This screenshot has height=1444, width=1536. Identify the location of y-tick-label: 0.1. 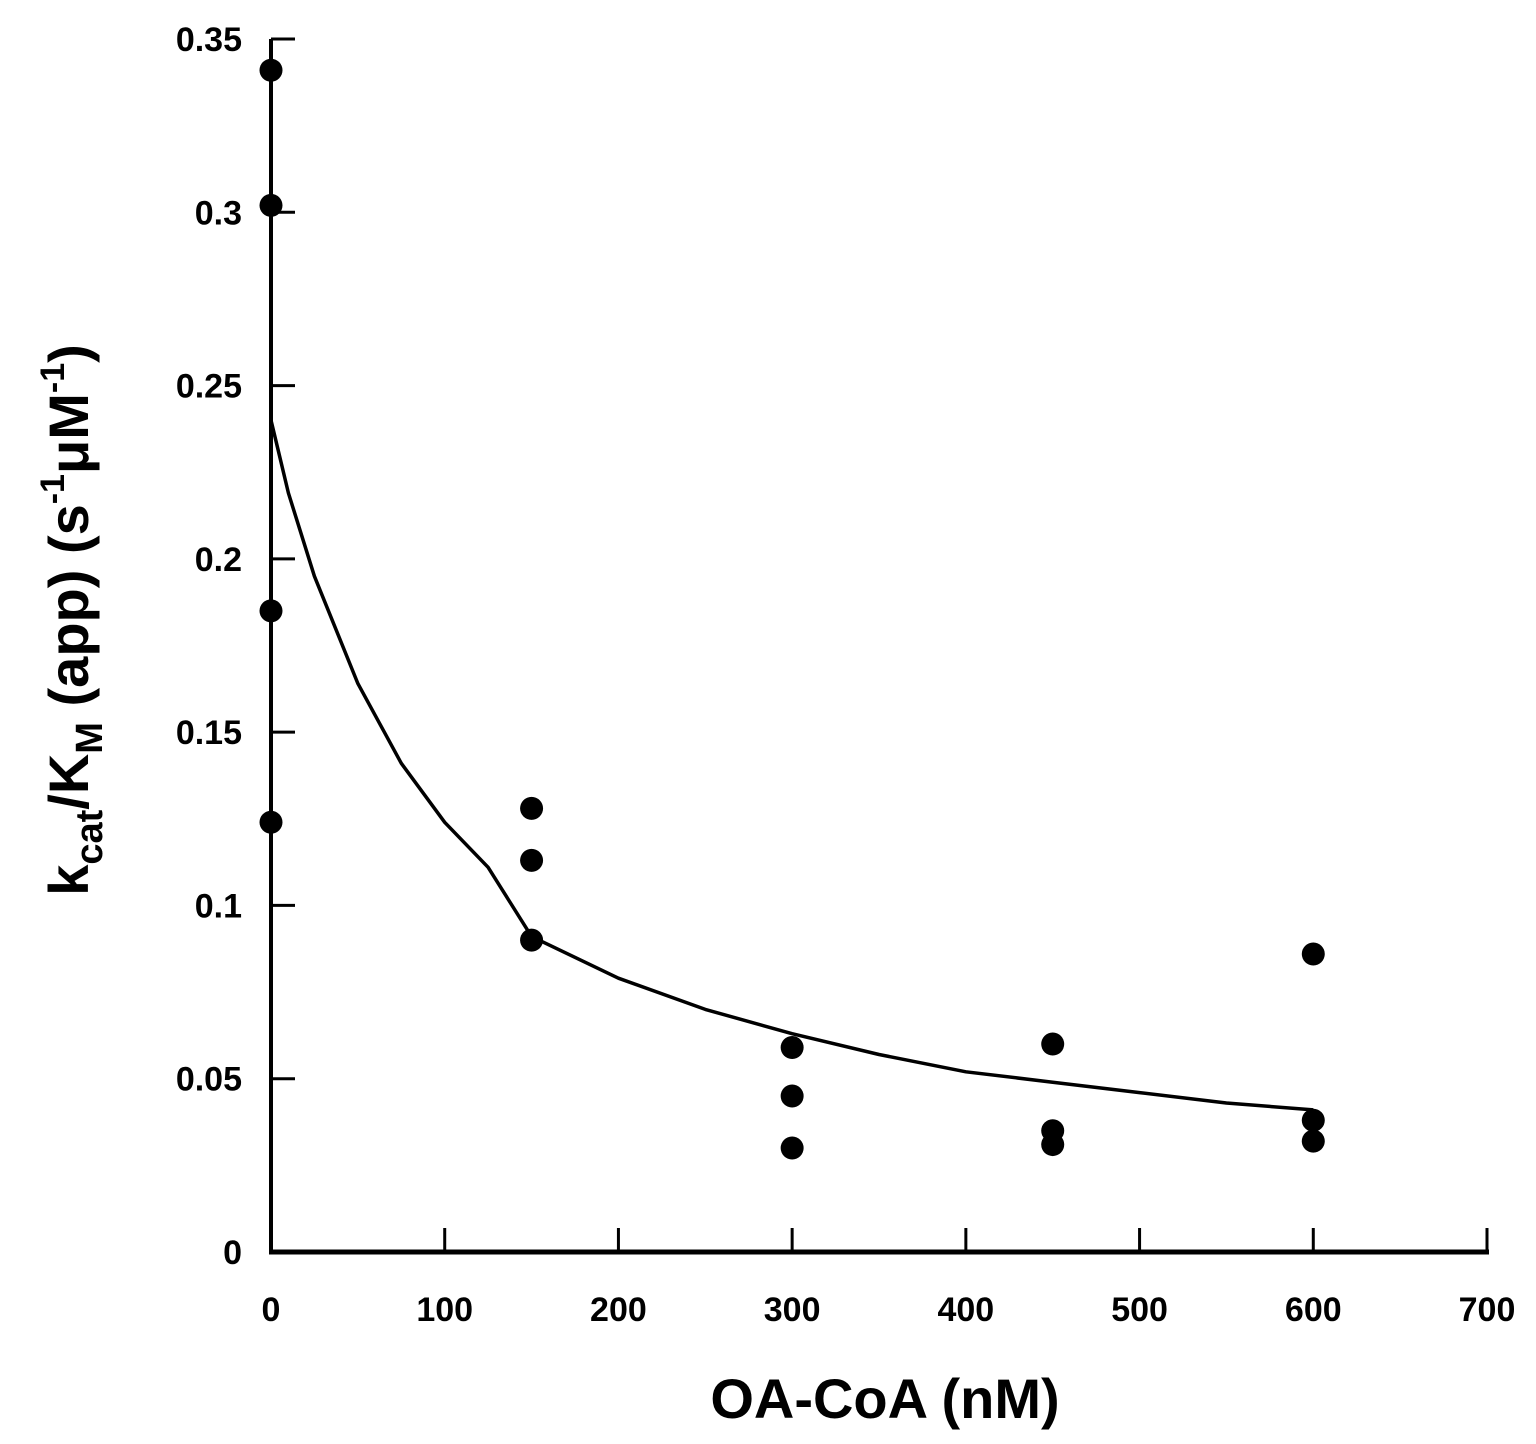
(218, 906).